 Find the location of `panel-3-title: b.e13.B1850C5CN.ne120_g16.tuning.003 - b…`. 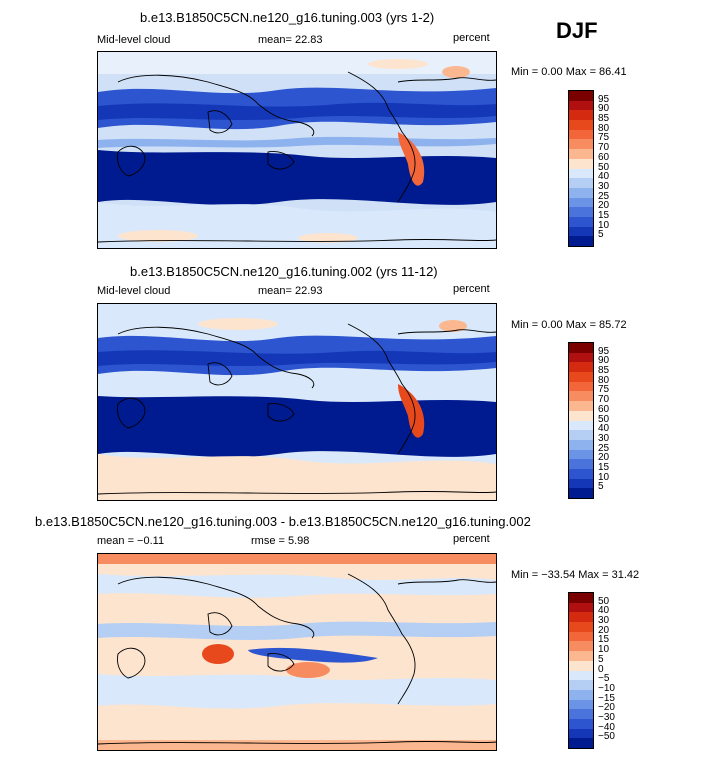

panel-3-title: b.e13.B1850C5CN.ne120_g16.tuning.003 - b… is located at coordinates (283, 521).